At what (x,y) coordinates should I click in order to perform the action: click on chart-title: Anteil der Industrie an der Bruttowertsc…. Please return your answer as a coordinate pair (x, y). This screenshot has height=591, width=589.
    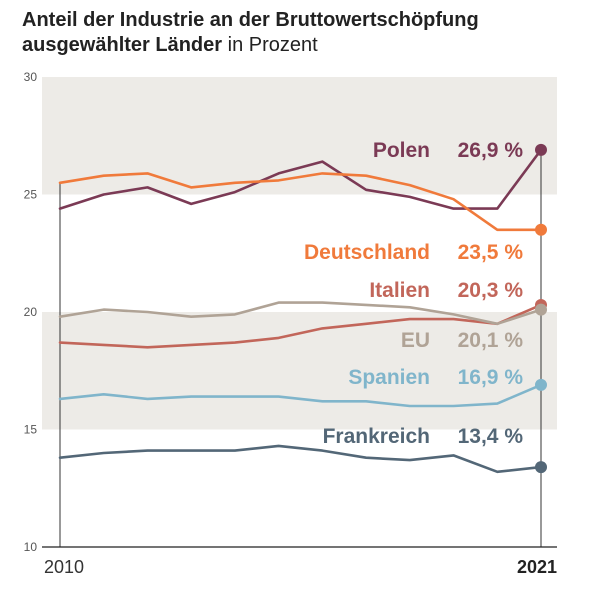
    Looking at the image, I should click on (267, 33).